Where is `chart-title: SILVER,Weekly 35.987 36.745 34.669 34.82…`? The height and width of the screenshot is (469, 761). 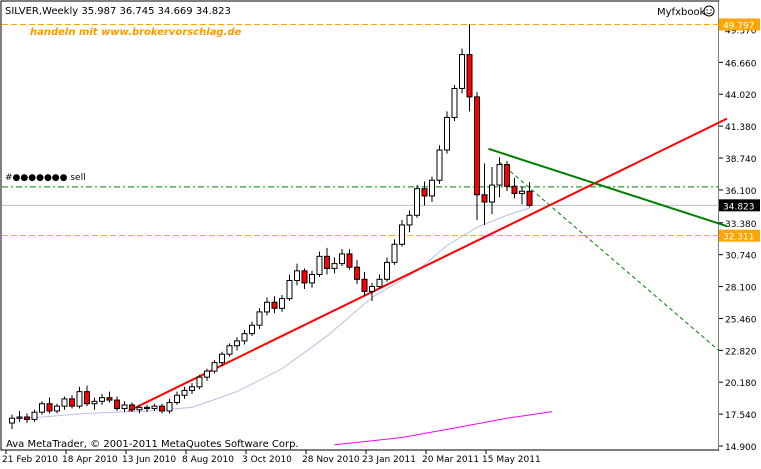
chart-title: SILVER,Weekly 35.987 36.745 34.669 34.82… is located at coordinates (118, 11).